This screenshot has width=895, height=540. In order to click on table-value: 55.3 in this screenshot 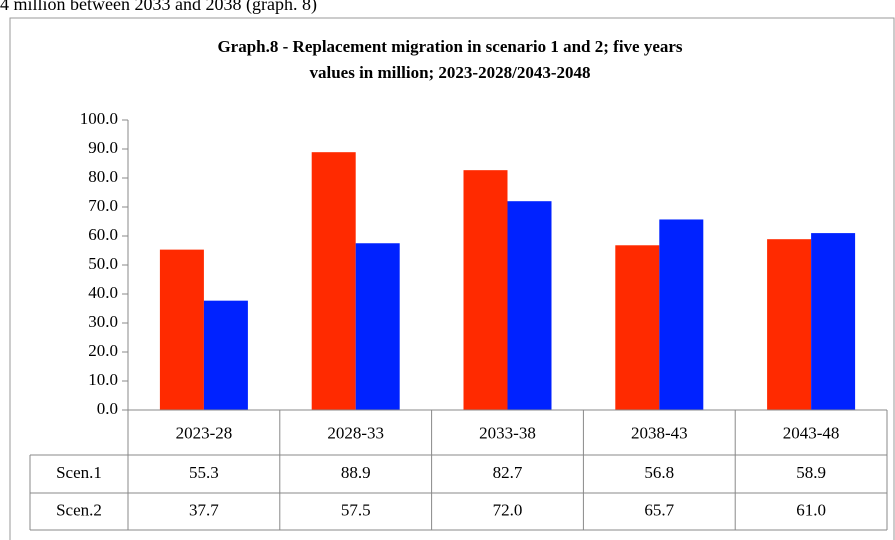, I will do `click(204, 472)`.